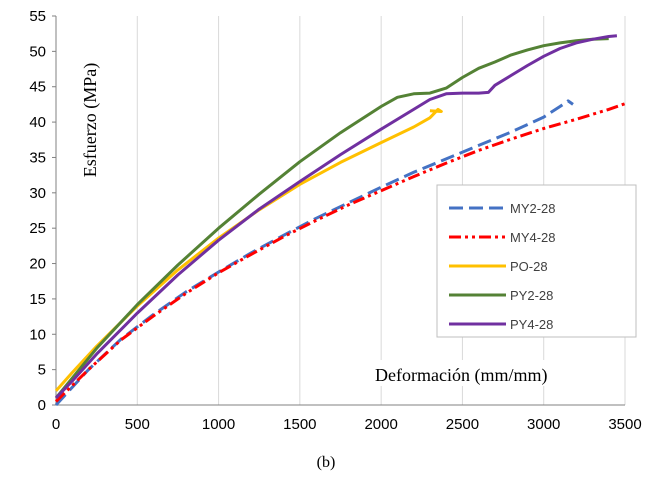 The image size is (651, 489). I want to click on legend-entry-label: PY4-28, so click(531, 324).